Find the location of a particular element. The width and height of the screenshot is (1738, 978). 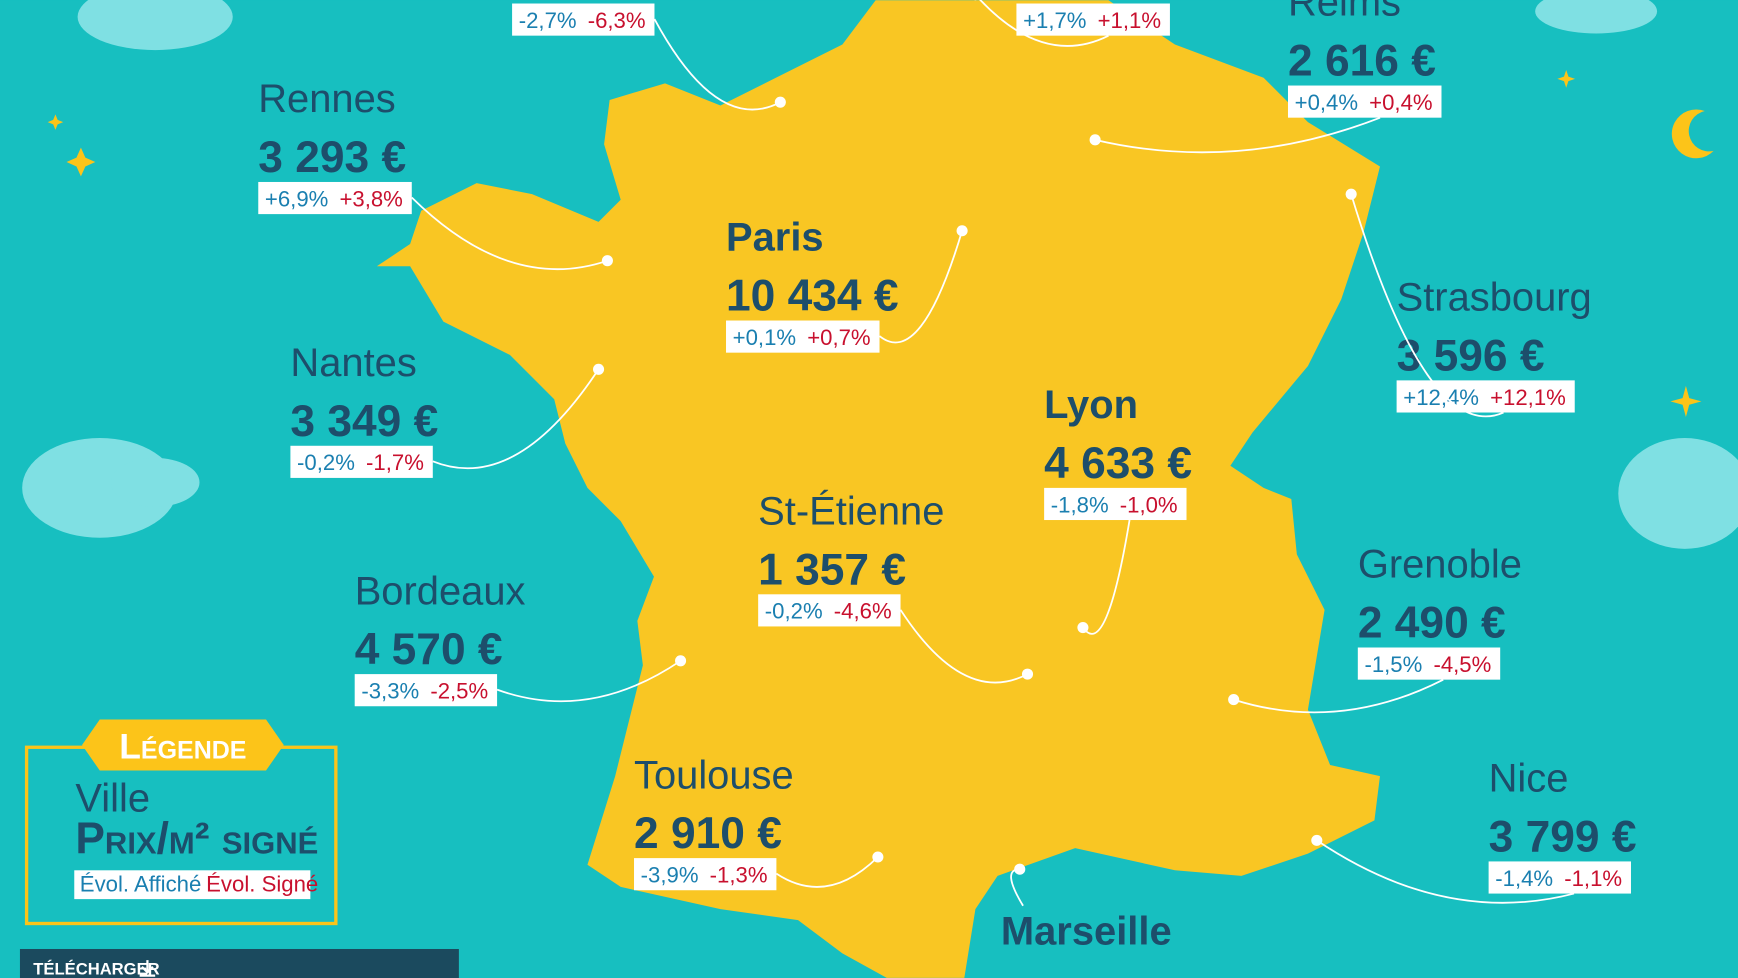

city-name: Rennes is located at coordinates (327, 99).